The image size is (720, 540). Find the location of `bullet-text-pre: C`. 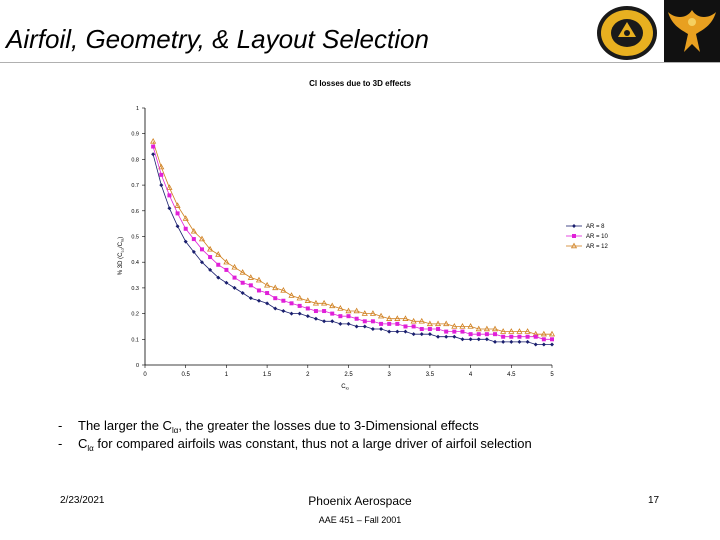

bullet-text-pre: C is located at coordinates (83, 443).